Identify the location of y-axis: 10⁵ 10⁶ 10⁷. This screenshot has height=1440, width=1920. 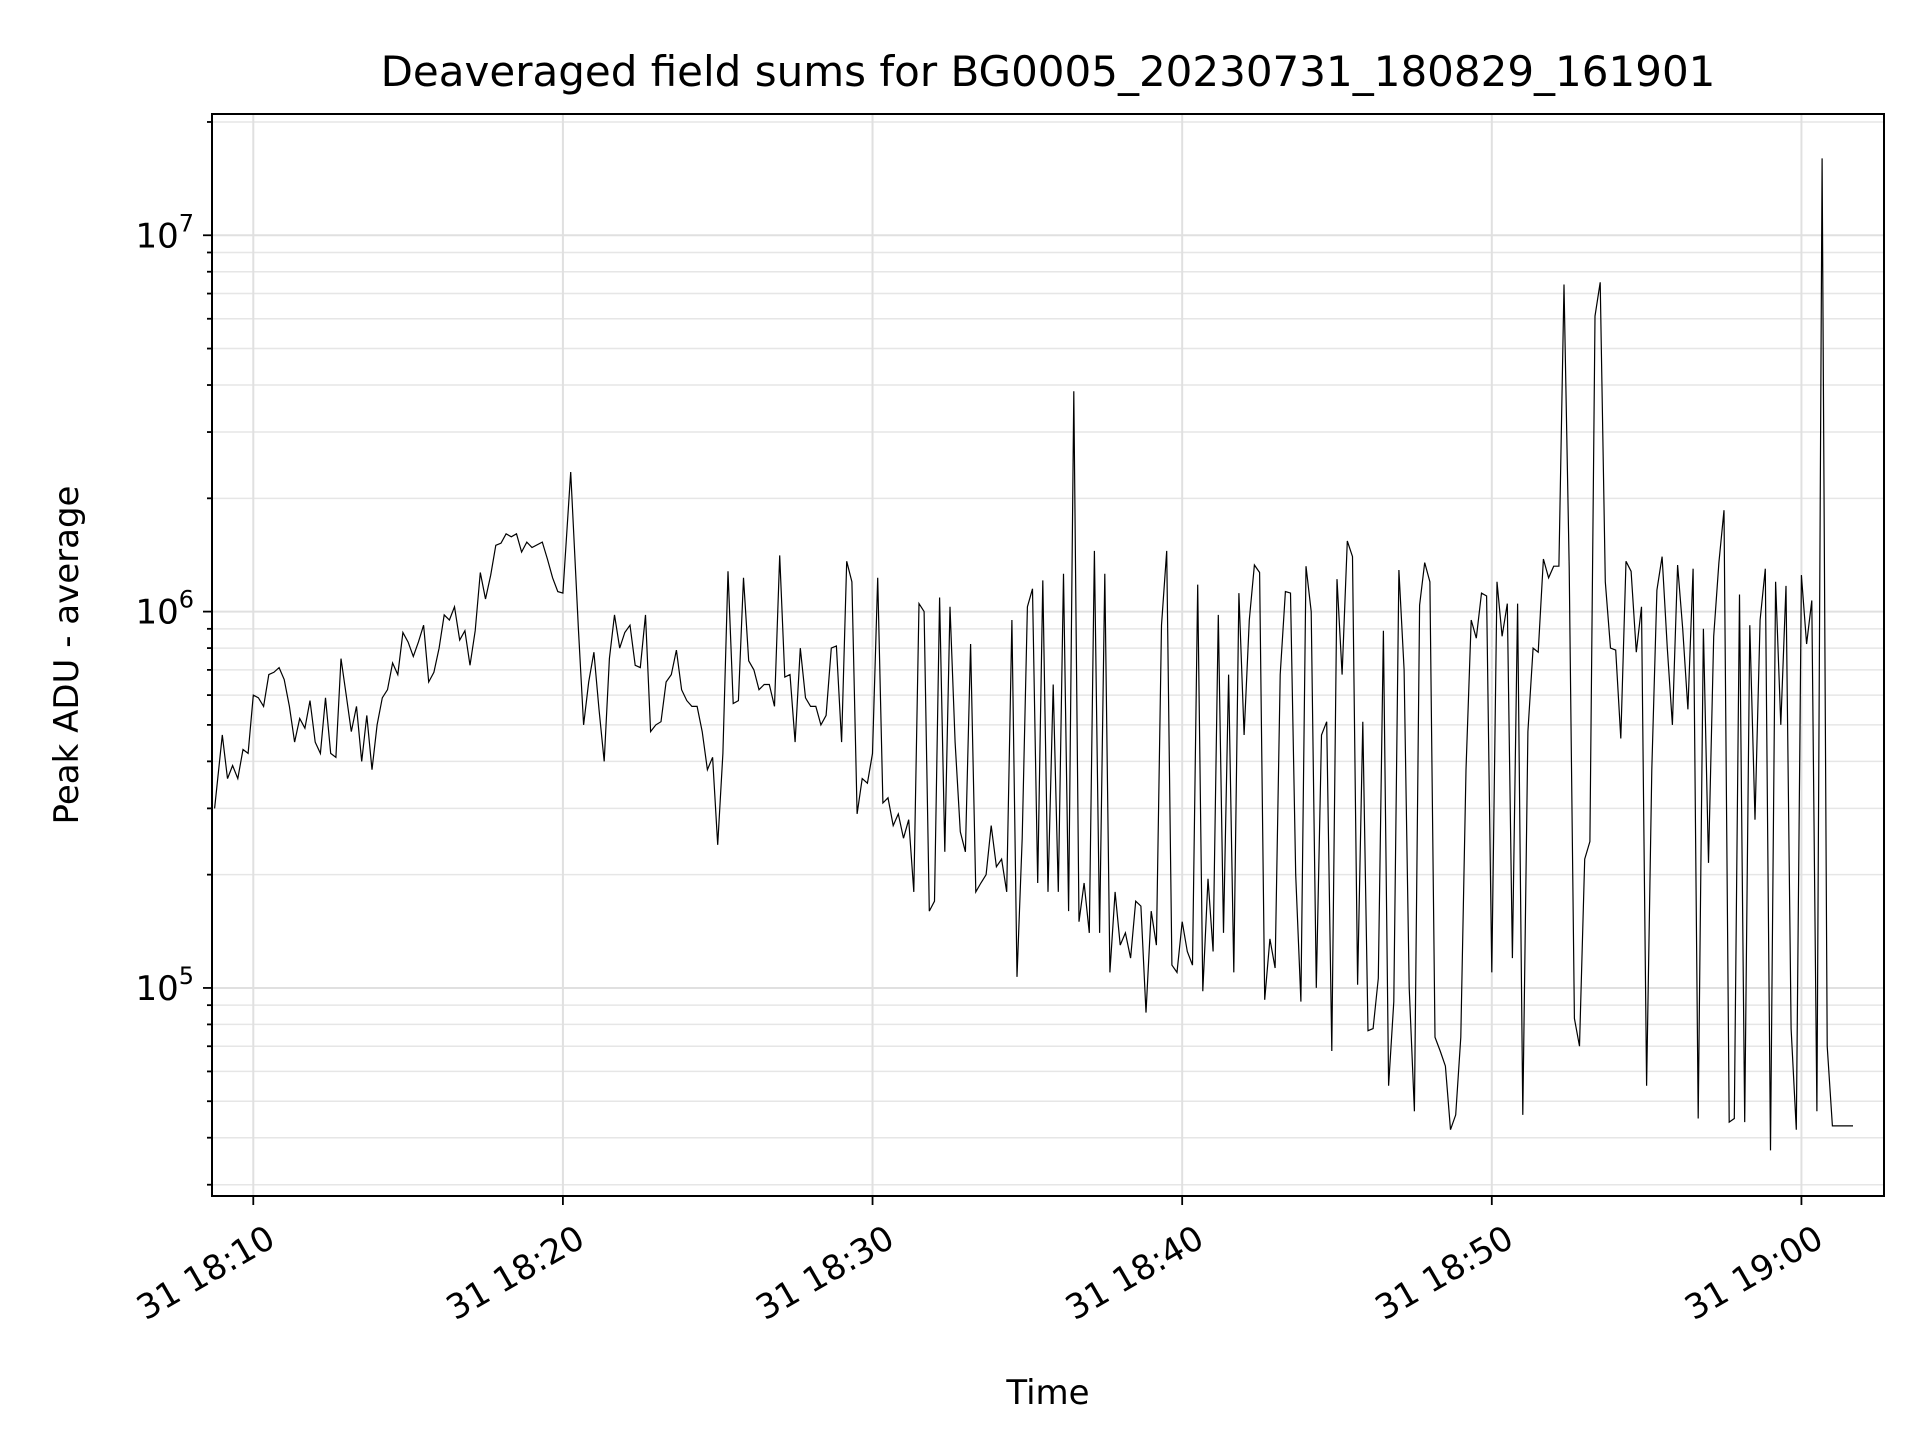
(173, 653).